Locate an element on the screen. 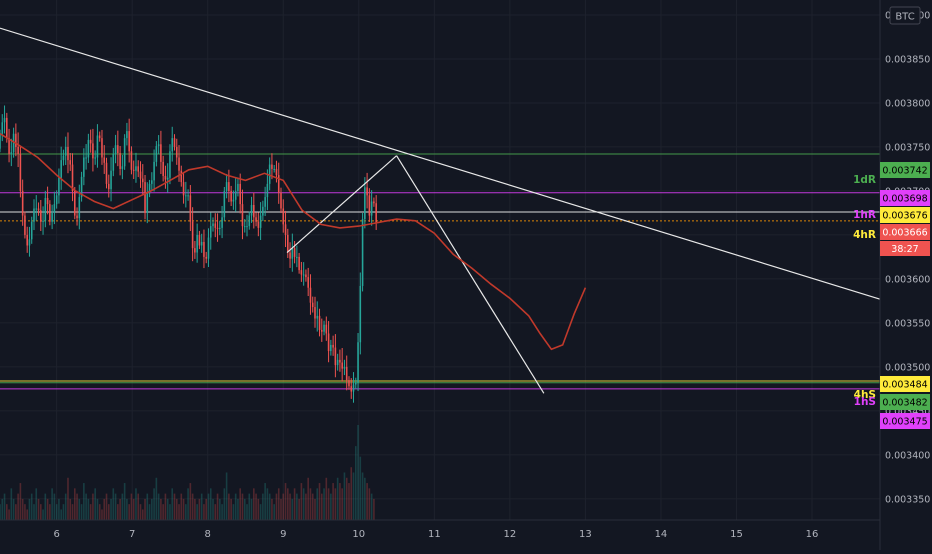  time-tick-label: 8 is located at coordinates (208, 534).